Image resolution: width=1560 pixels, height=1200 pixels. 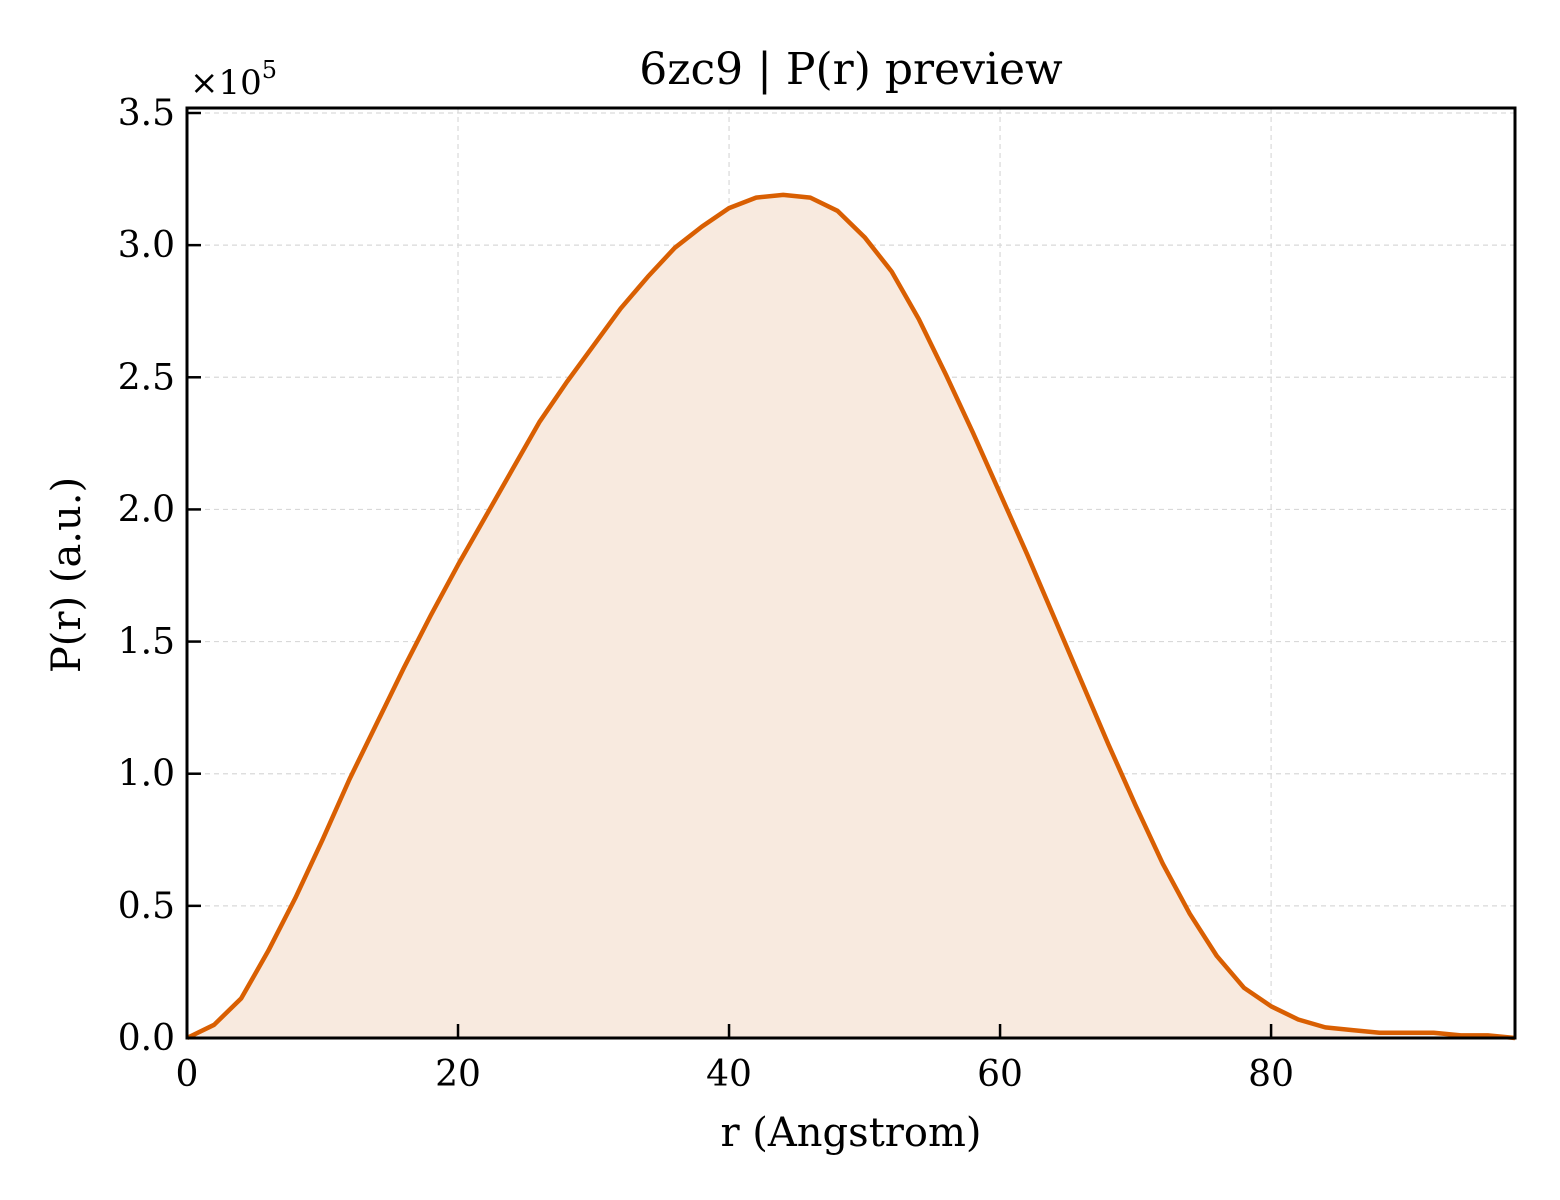 I want to click on y-tick-label: 3.5, so click(x=146, y=113).